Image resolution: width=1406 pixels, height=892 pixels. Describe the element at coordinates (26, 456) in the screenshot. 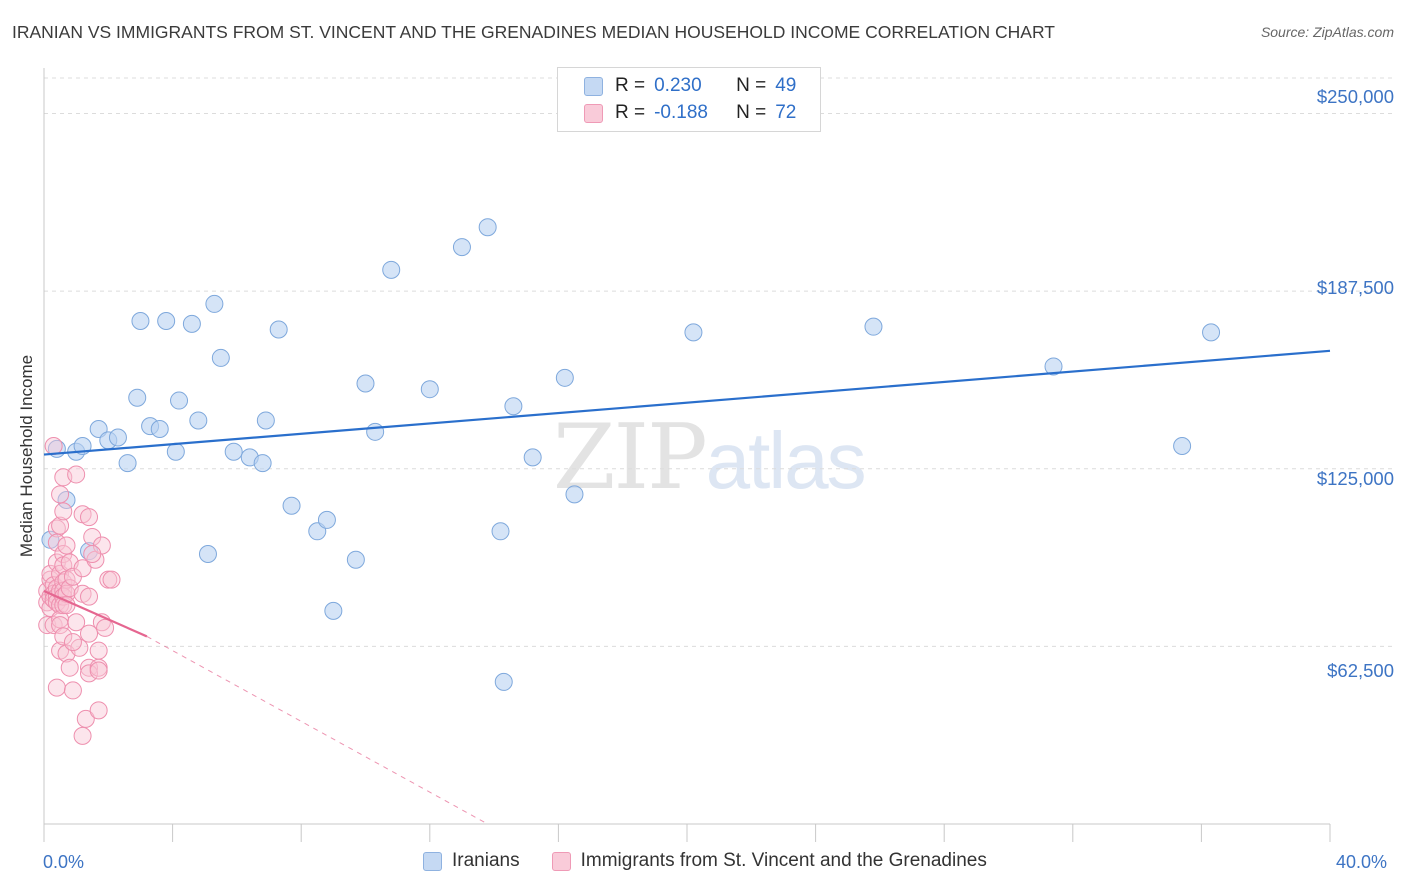

I see `y-axis-label: Median Household Income` at that location.